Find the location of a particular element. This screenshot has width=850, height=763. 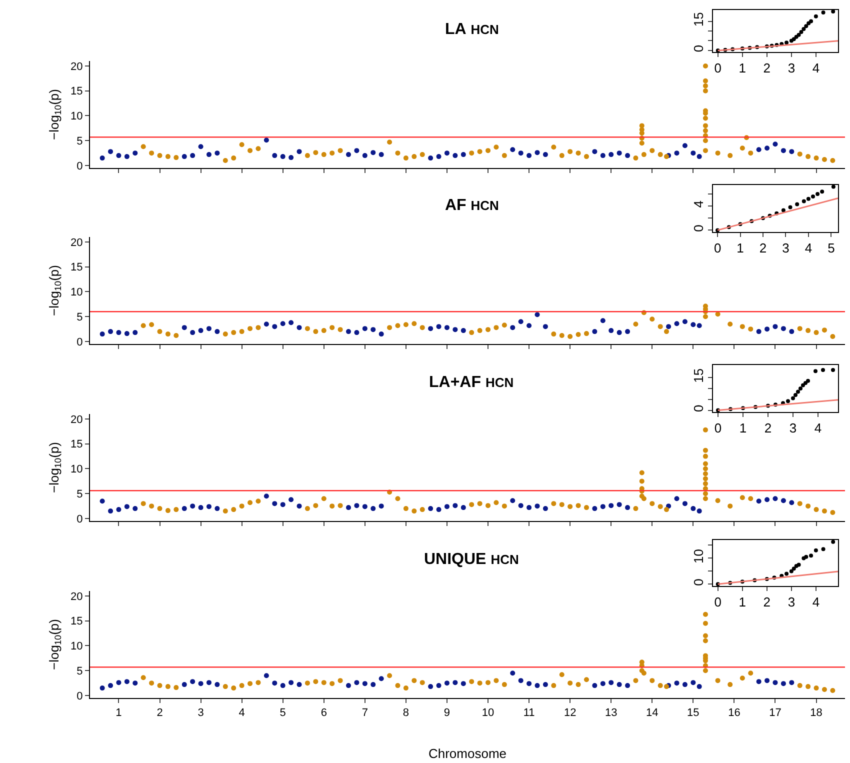

x-axis-title: Chromosome is located at coordinates (467, 753).